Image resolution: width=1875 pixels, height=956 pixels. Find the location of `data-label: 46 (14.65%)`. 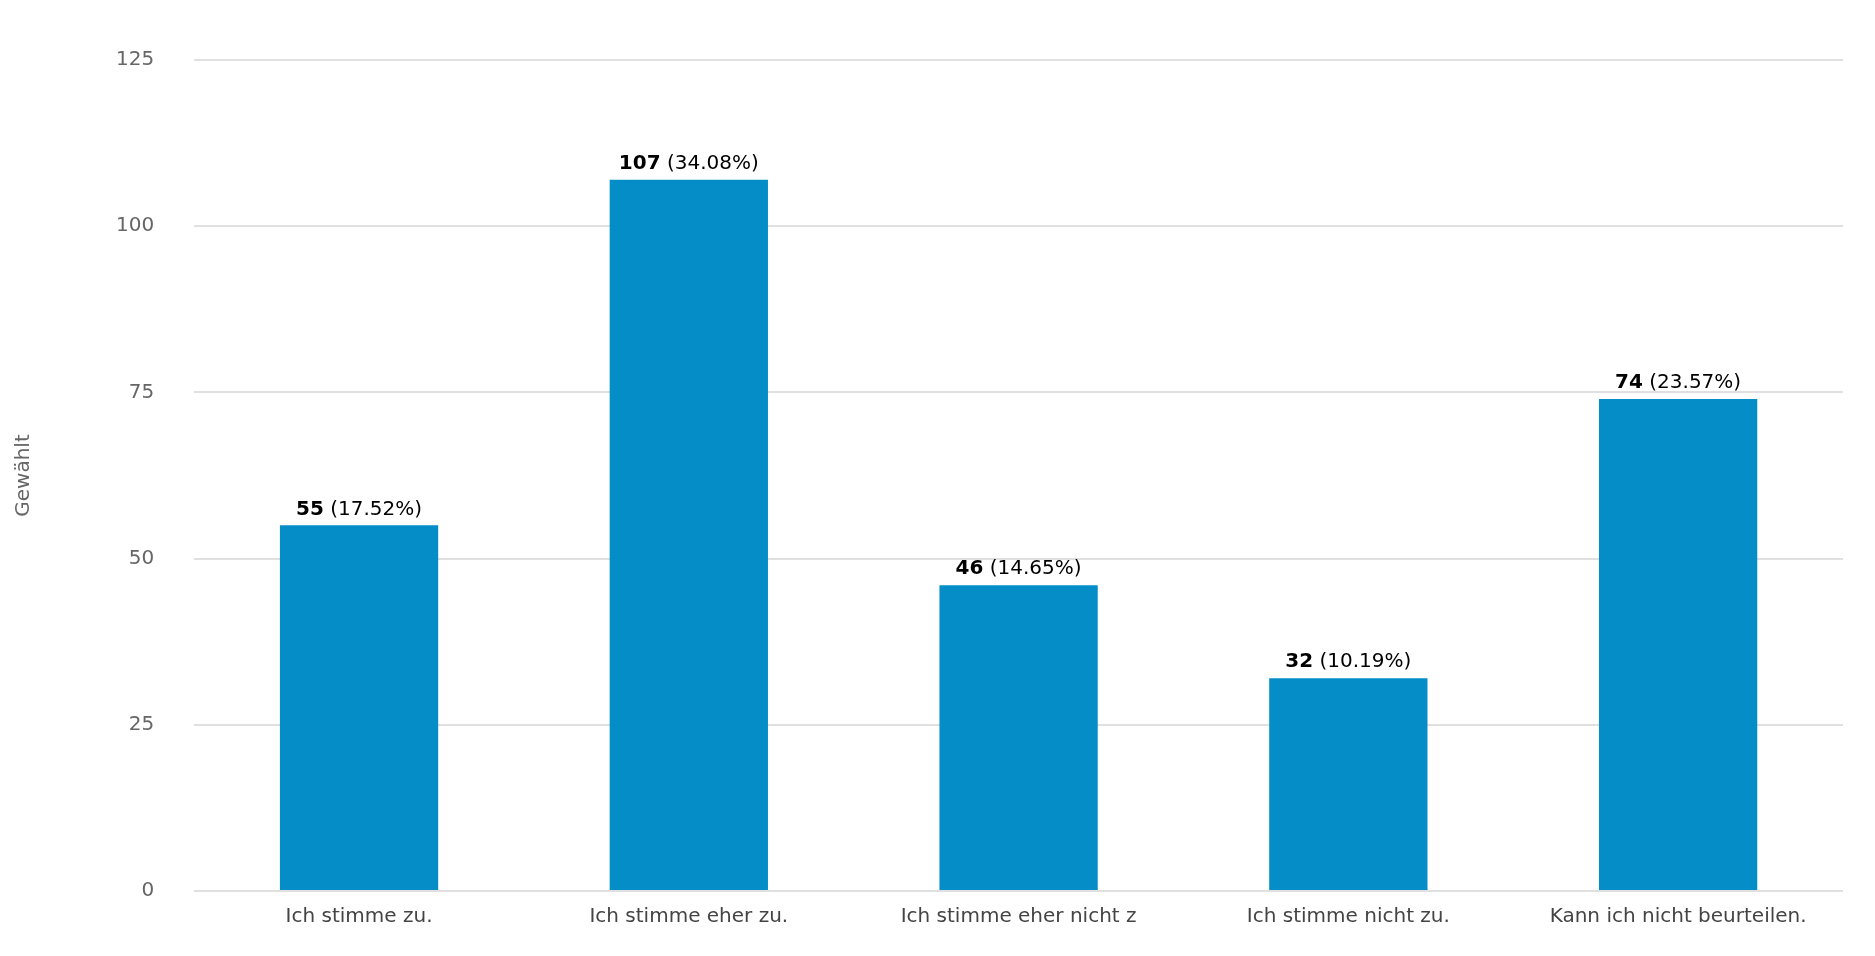

data-label: 46 (14.65%) is located at coordinates (1018, 567).